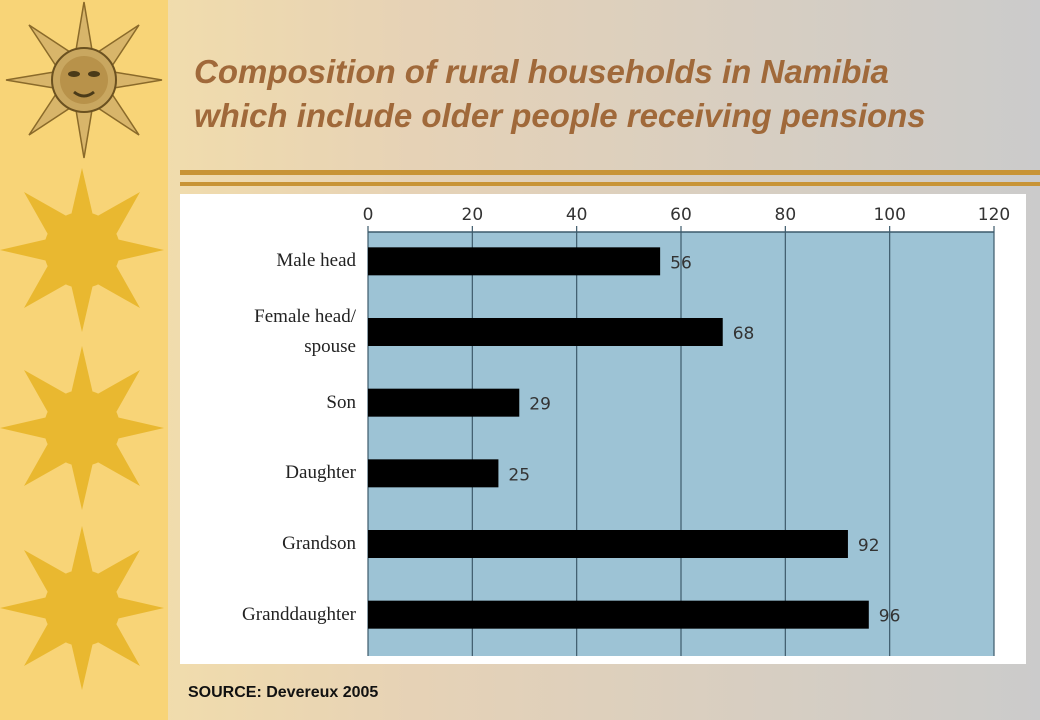  Describe the element at coordinates (319, 543) in the screenshot. I see `category-label: Grandson` at that location.